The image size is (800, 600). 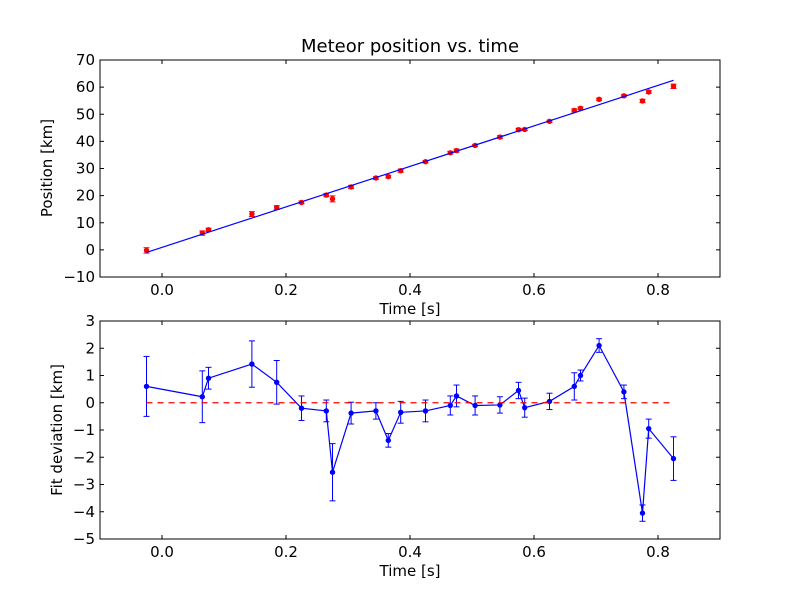 What do you see at coordinates (84, 539) in the screenshot?
I see `deviation-y-tick-label: −5` at bounding box center [84, 539].